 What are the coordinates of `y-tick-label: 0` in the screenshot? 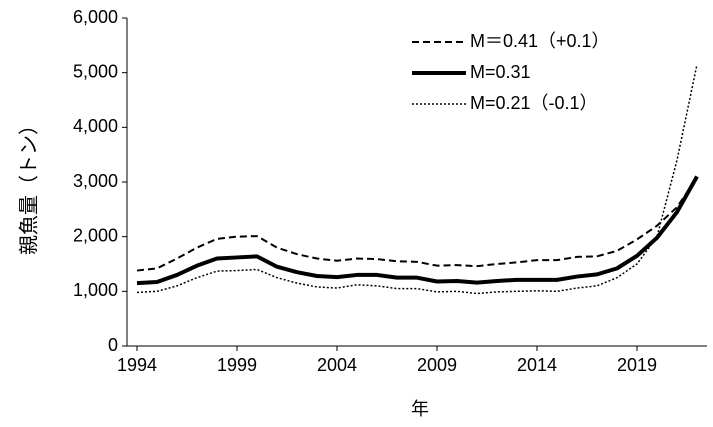 It's located at (113, 345).